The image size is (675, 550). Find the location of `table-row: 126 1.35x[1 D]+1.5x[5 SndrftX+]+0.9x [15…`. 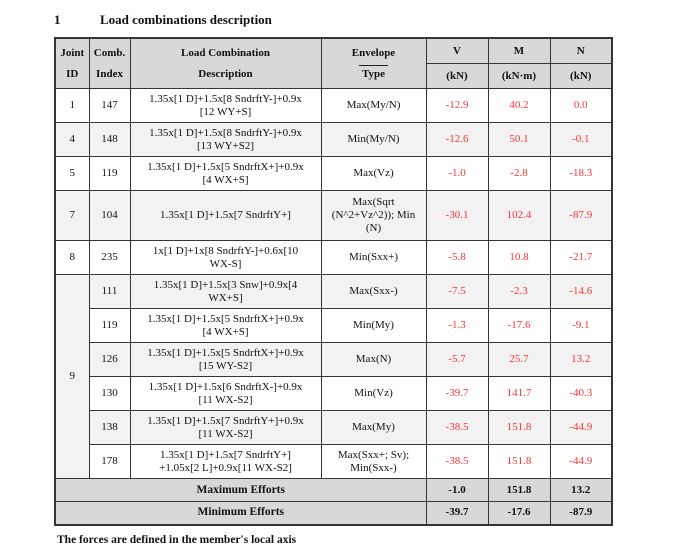

table-row: 126 1.35x[1 D]+1.5x[5 SndrftX+]+0.9x [15… is located at coordinates (334, 359).